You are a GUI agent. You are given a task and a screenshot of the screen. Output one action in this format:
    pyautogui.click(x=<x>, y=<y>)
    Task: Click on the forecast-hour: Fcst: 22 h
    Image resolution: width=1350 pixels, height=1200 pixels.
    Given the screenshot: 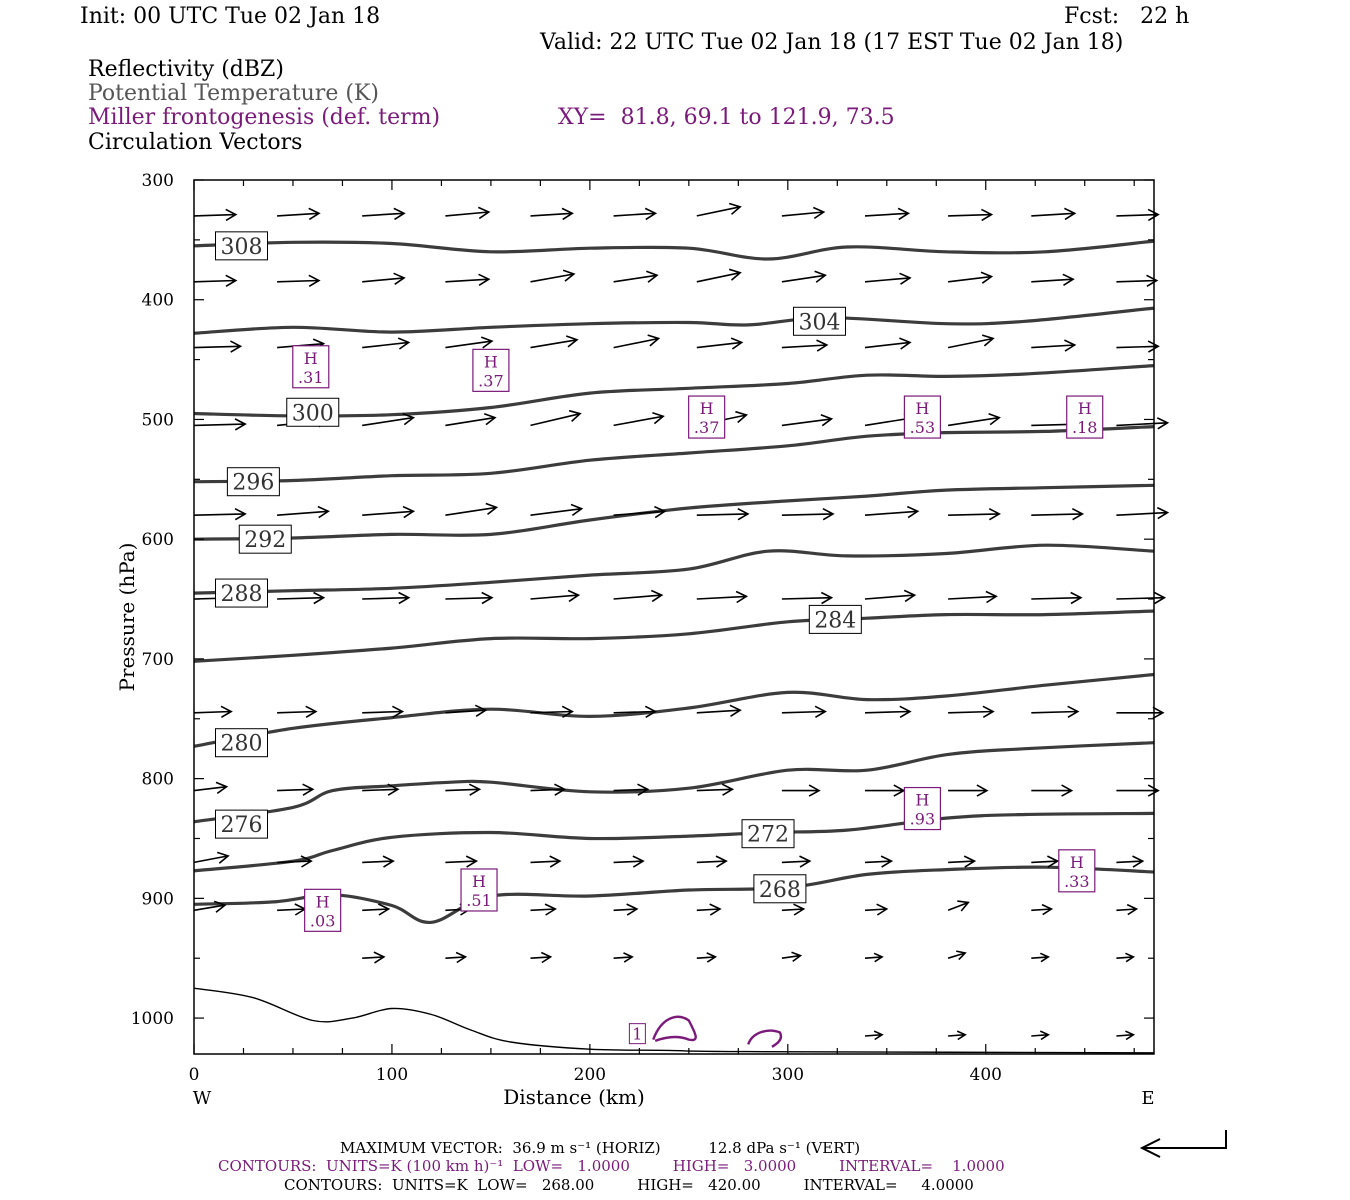 What is the action you would take?
    pyautogui.click(x=1127, y=16)
    